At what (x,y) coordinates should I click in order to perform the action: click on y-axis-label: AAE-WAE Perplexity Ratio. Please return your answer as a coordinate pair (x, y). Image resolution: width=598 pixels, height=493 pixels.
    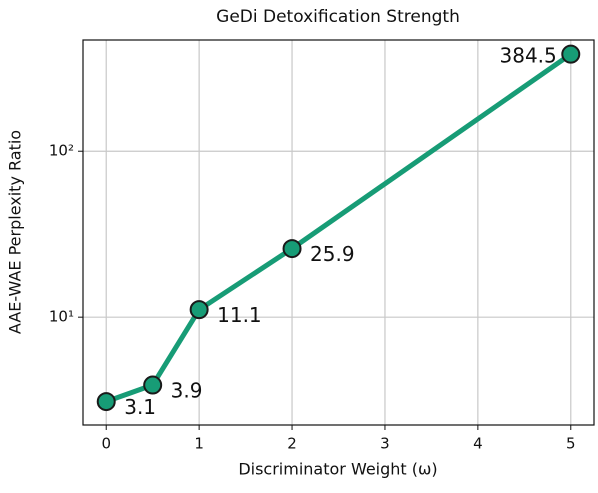
    Looking at the image, I should click on (15, 232).